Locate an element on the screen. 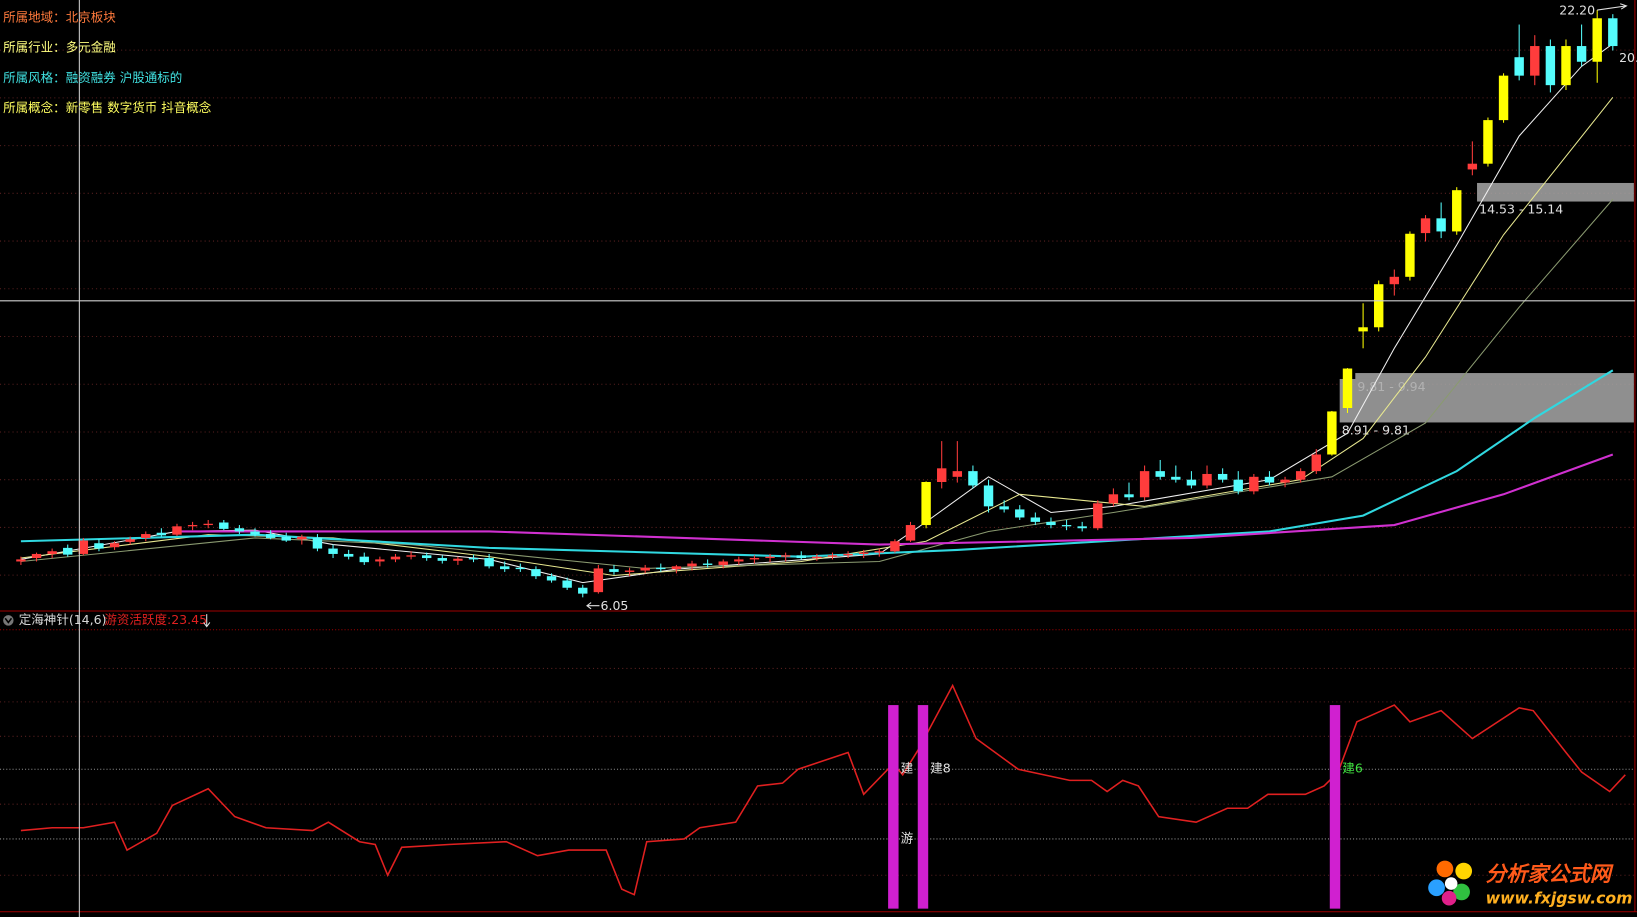 The height and width of the screenshot is (917, 1637). watermark-title: 分析家公式网 is located at coordinates (1550, 874).